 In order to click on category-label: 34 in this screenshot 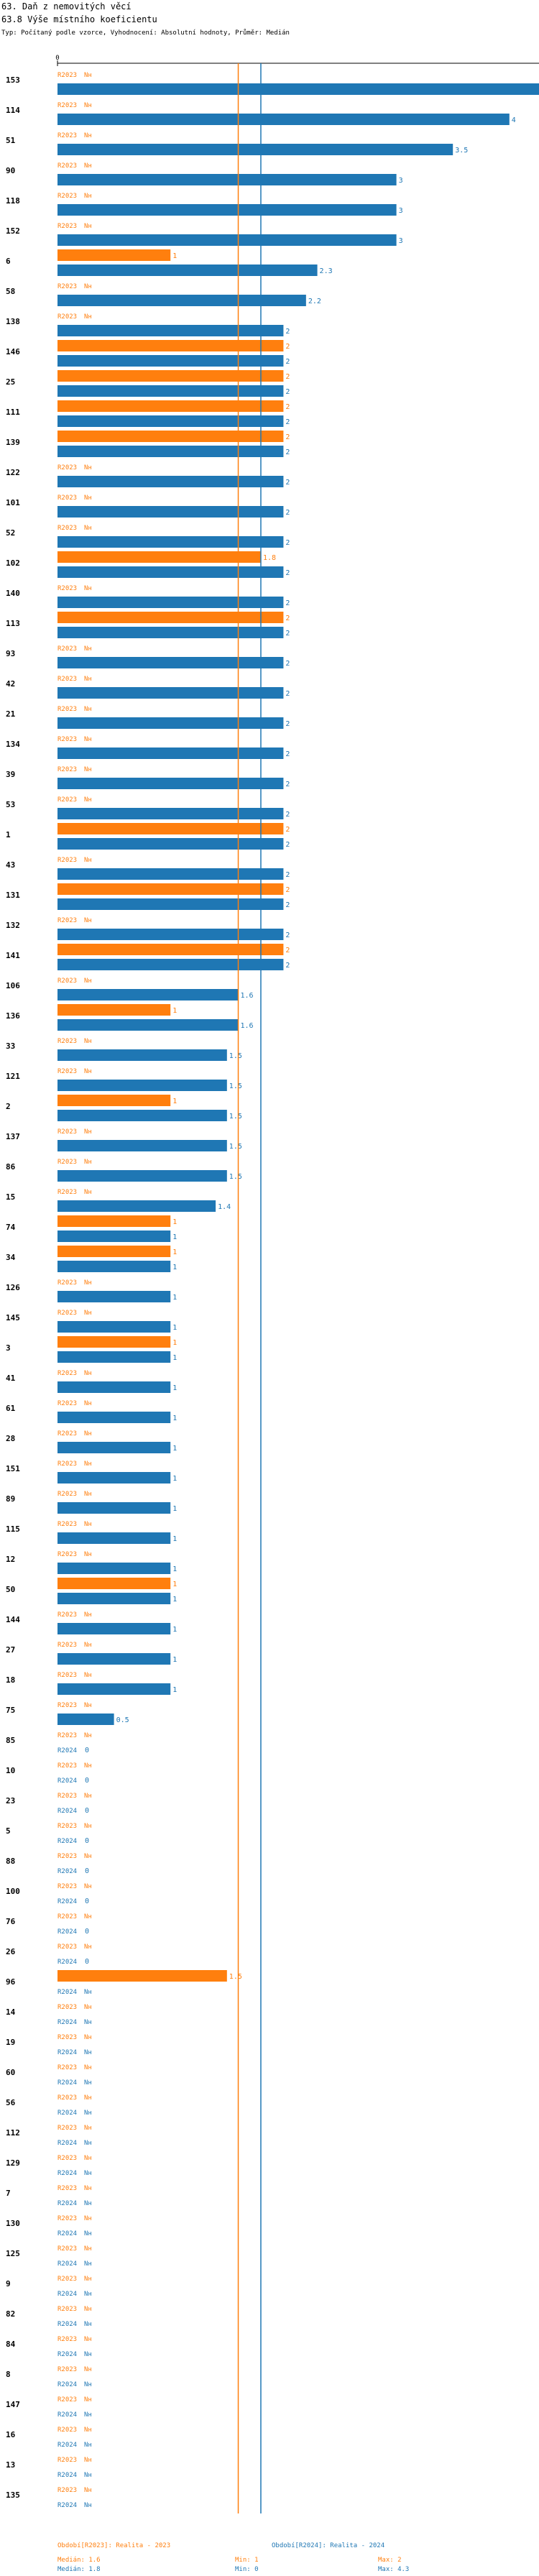, I will do `click(11, 1257)`.